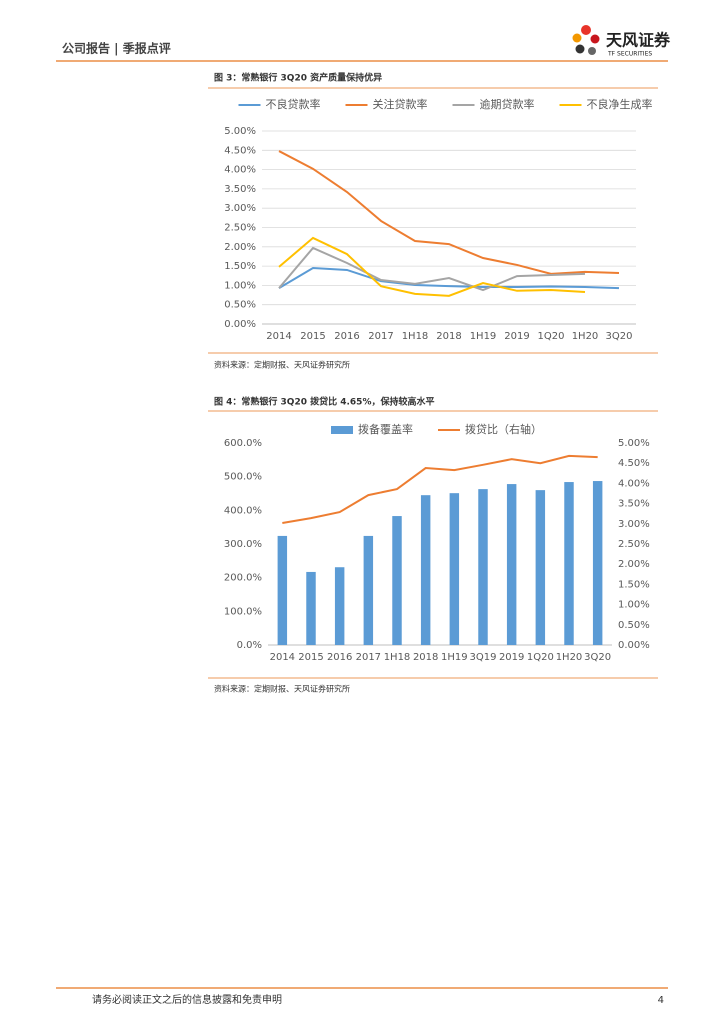 The height and width of the screenshot is (1024, 724). Describe the element at coordinates (620, 104) in the screenshot. I see `legend-label: 不良净生成率` at that location.